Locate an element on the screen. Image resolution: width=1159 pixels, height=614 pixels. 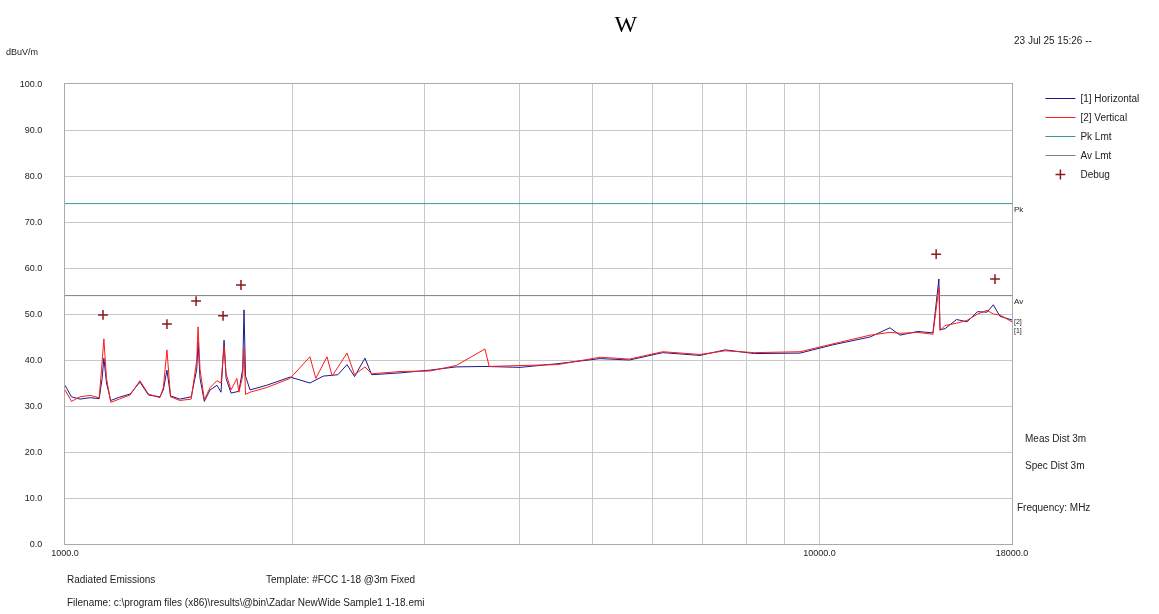
legend-label: Debug is located at coordinates (1095, 175).